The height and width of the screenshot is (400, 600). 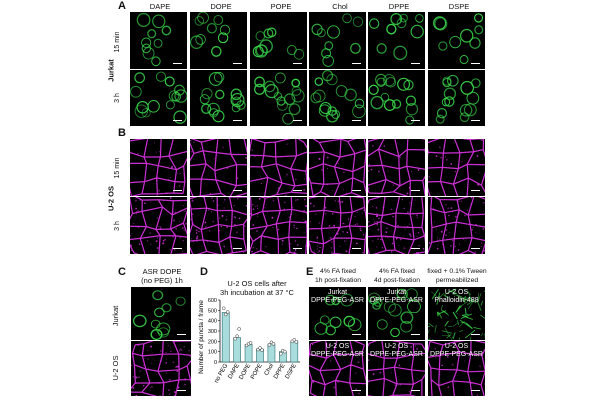 I want to click on tile-c-u2os, so click(x=161, y=368).